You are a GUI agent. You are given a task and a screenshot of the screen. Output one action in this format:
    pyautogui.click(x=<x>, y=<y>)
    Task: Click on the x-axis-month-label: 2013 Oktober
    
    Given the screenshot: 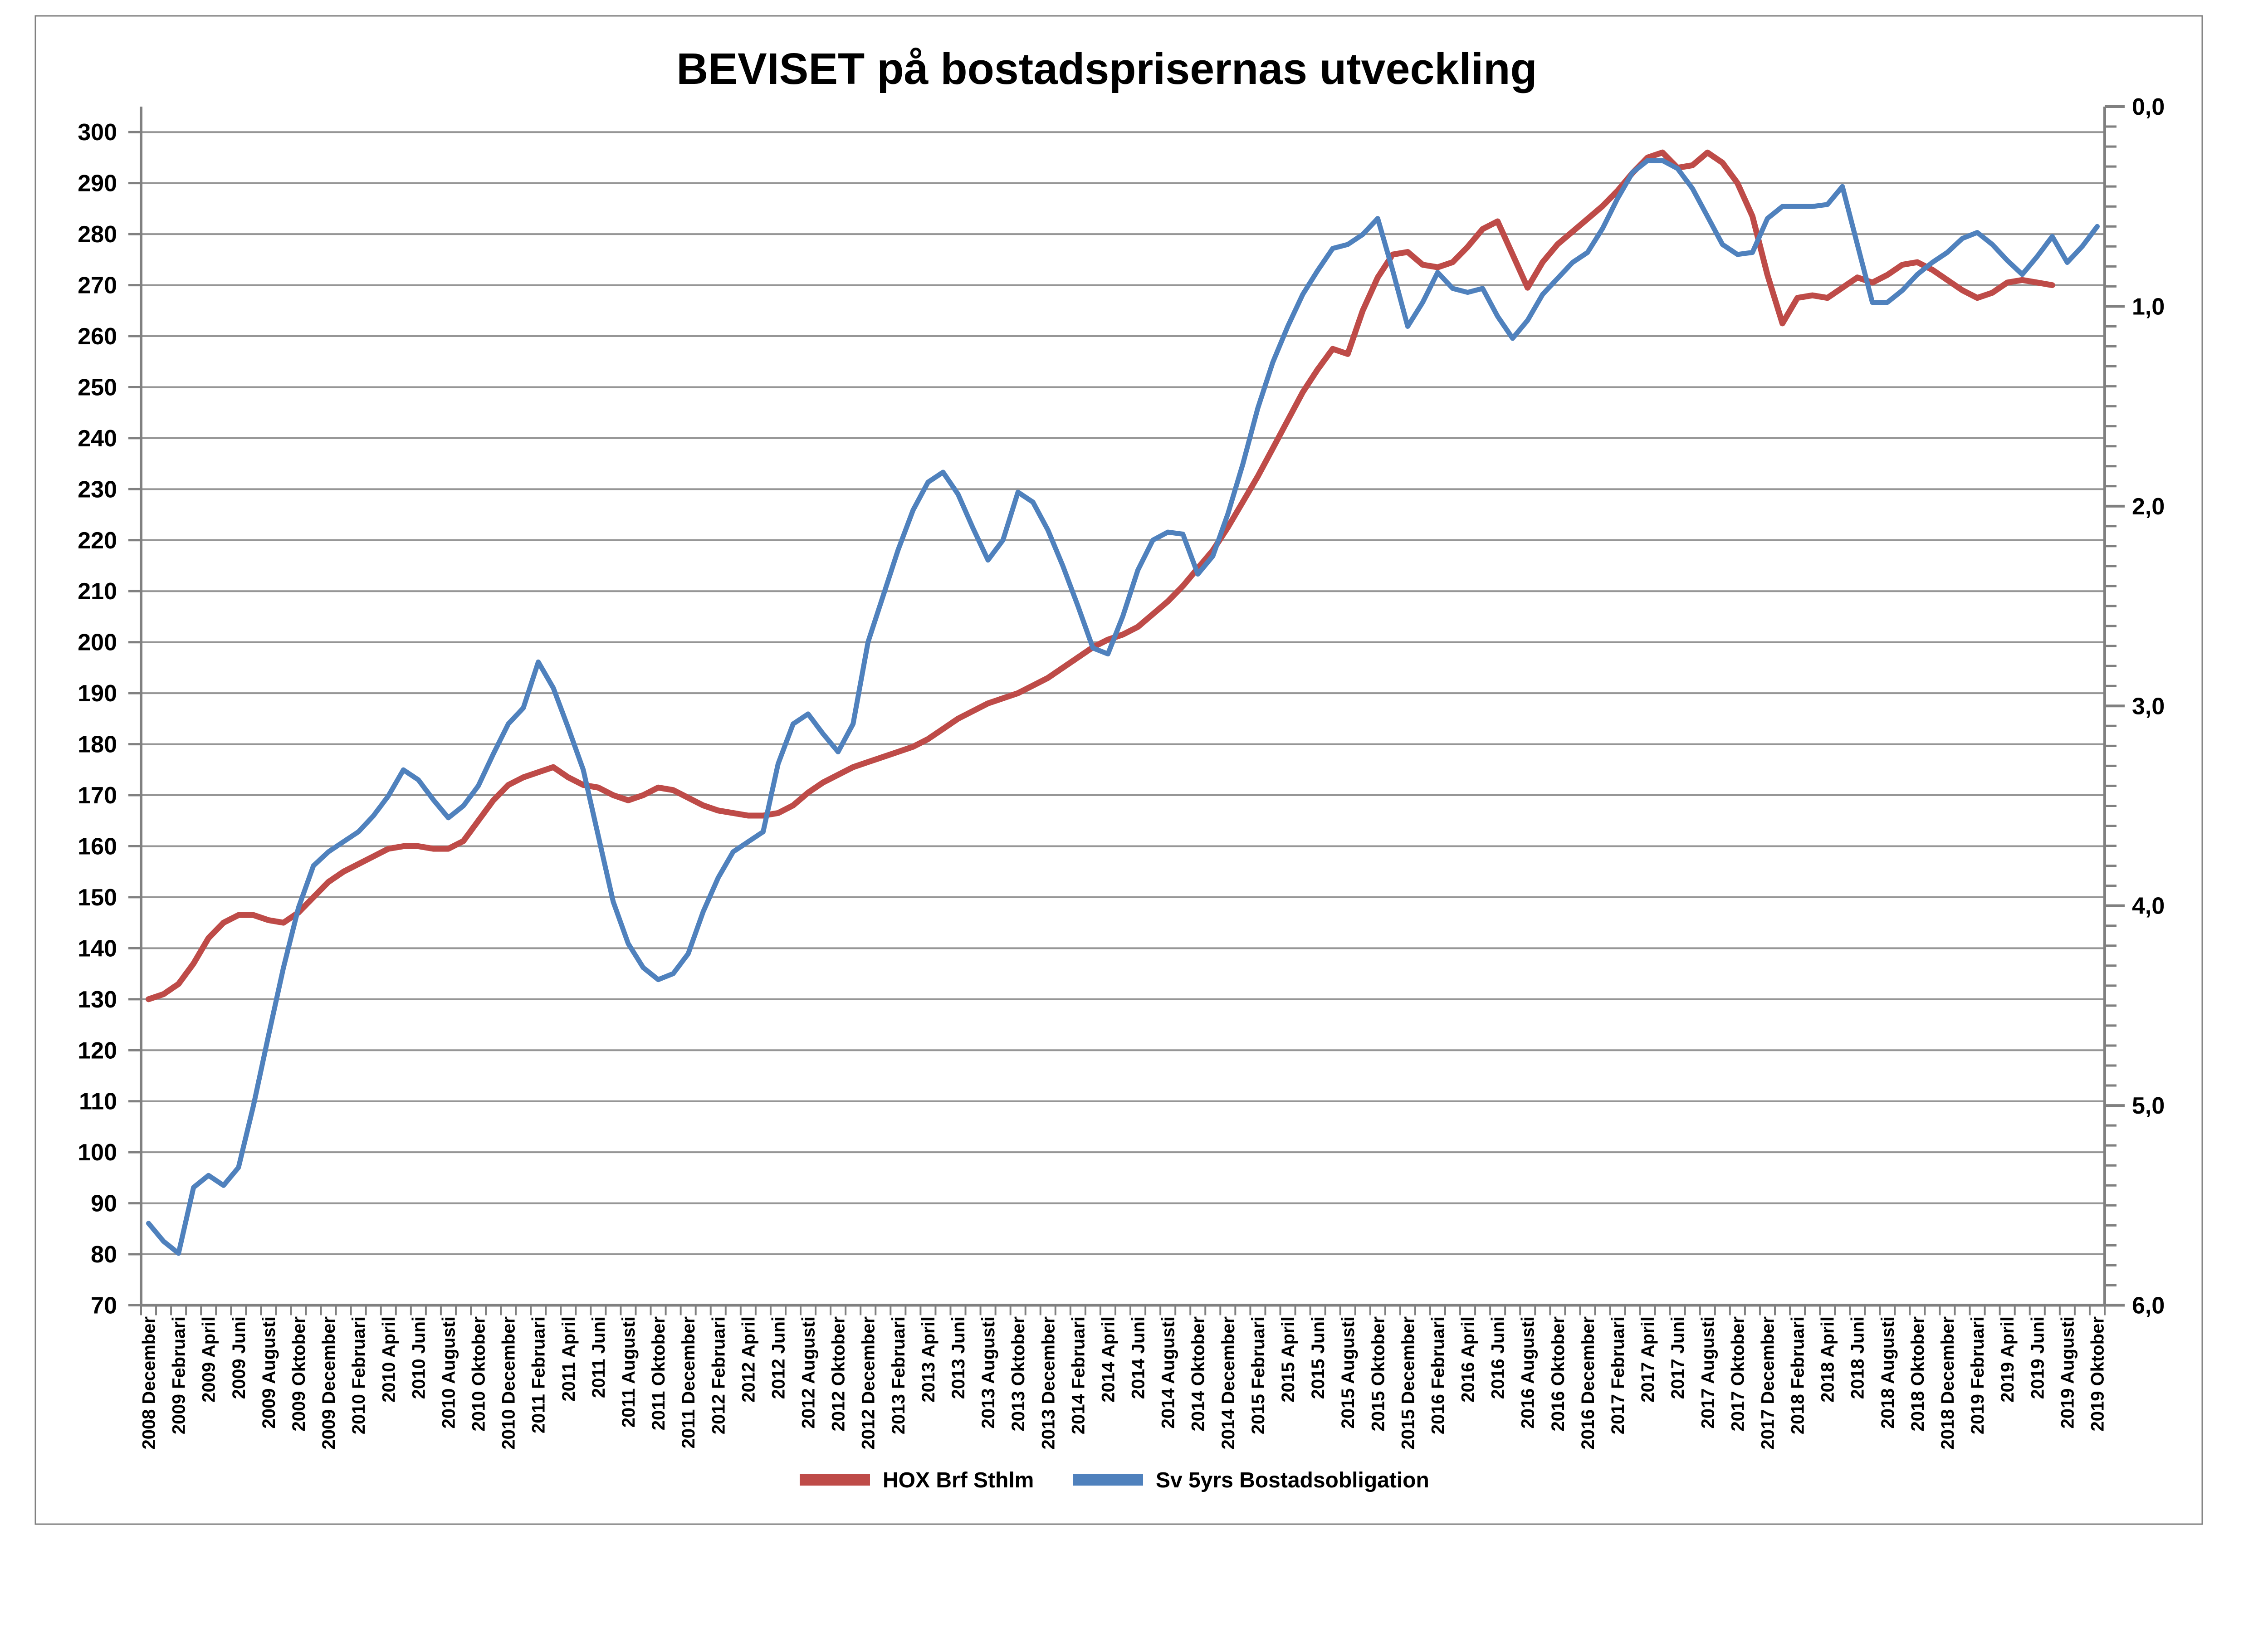 What is the action you would take?
    pyautogui.click(x=1018, y=1373)
    